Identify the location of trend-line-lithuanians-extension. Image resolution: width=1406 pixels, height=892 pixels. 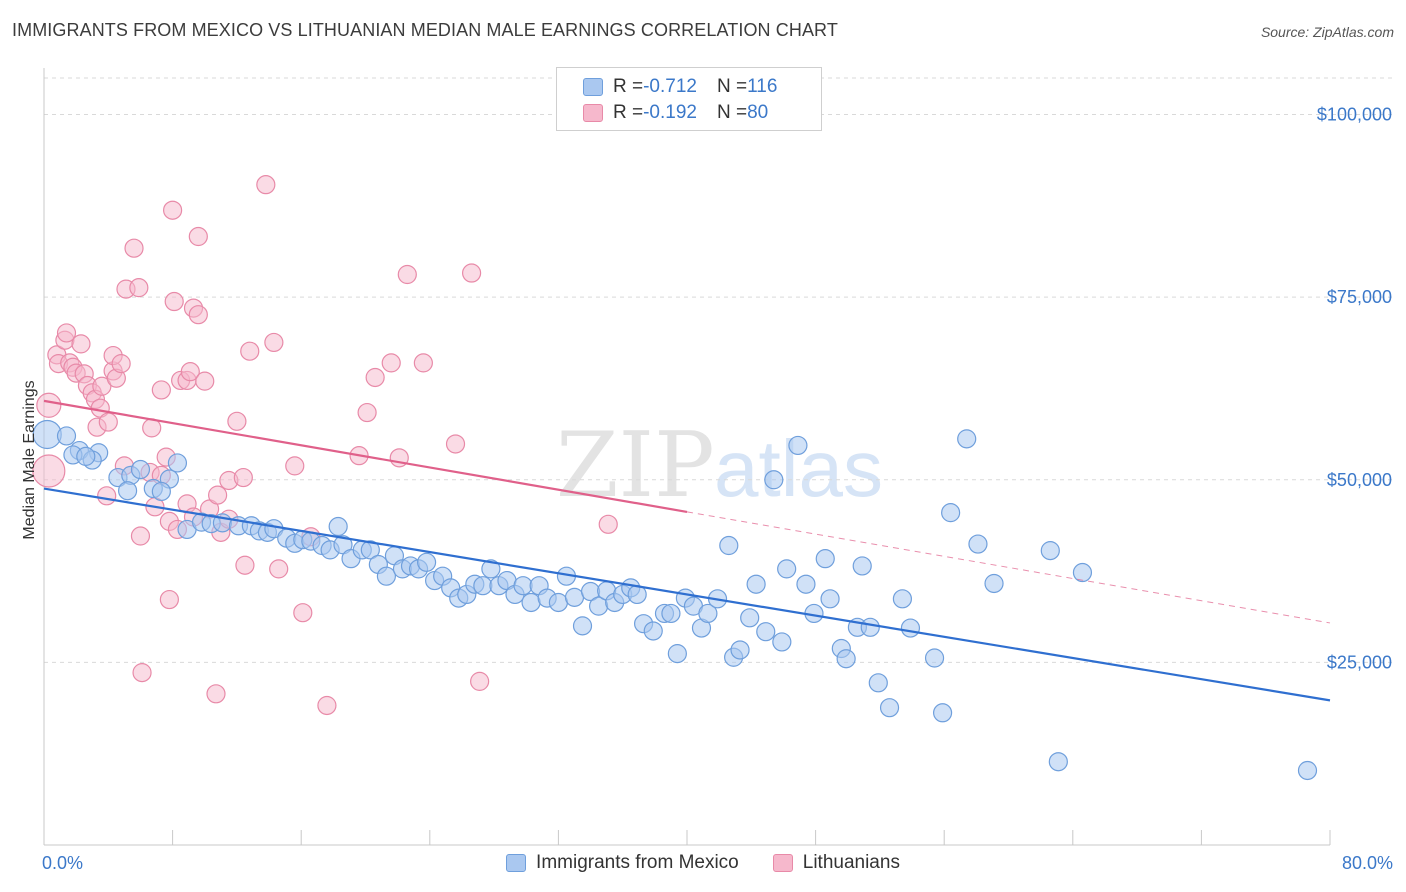
(1008, 567).